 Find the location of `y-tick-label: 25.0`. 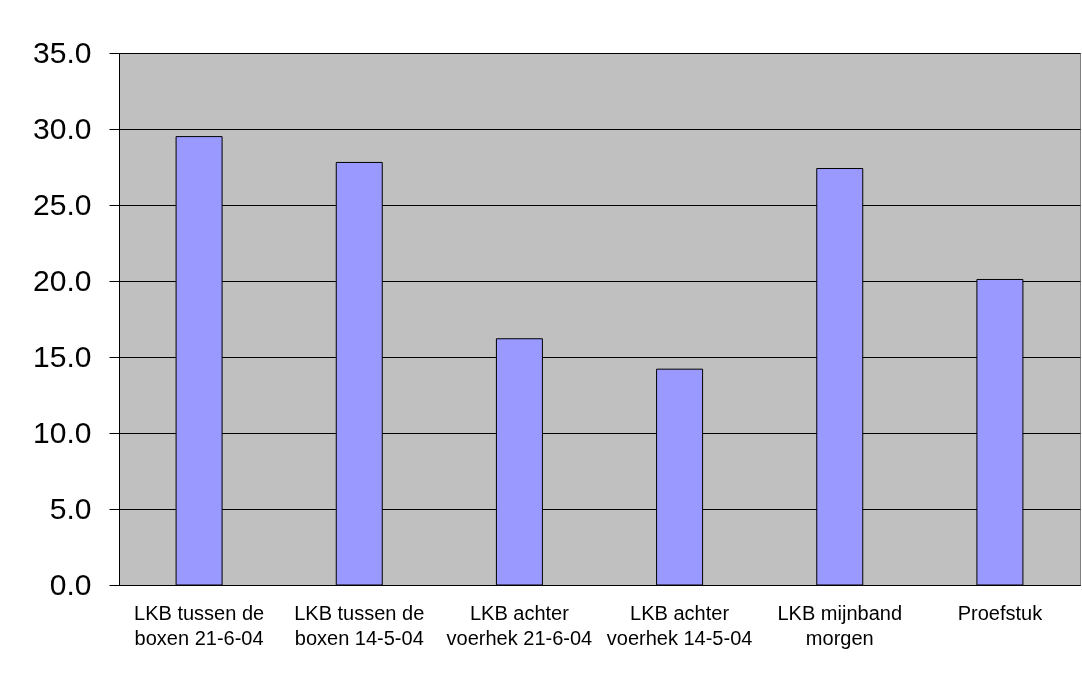

y-tick-label: 25.0 is located at coordinates (62, 204).